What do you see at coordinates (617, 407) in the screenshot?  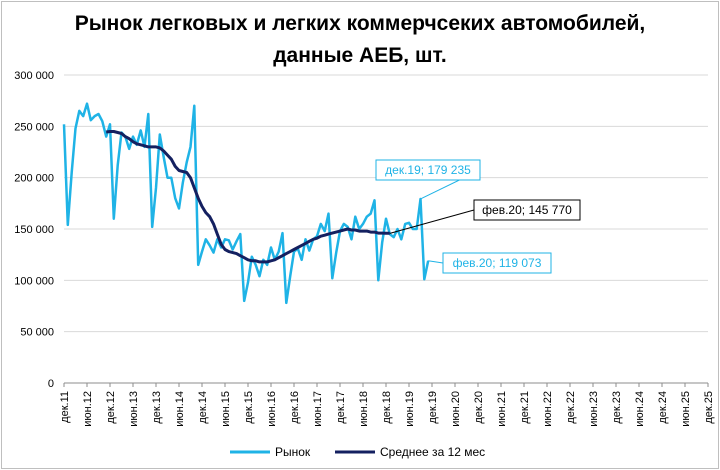 I see `x-tick-label: дек.23` at bounding box center [617, 407].